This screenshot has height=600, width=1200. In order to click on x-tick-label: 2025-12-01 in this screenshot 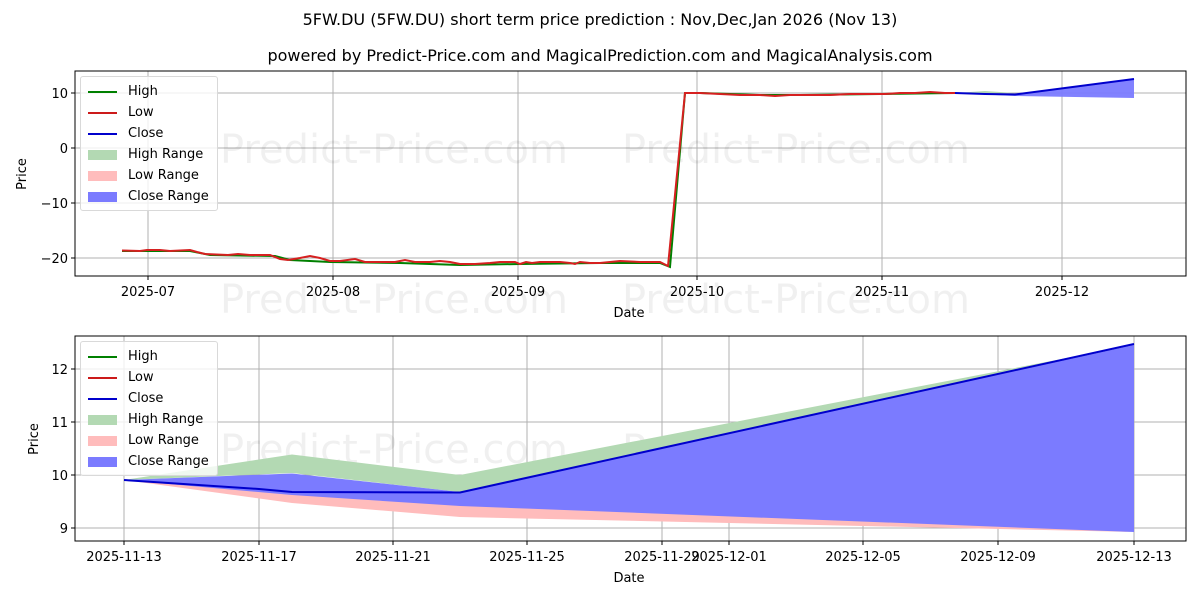, I will do `click(729, 557)`.